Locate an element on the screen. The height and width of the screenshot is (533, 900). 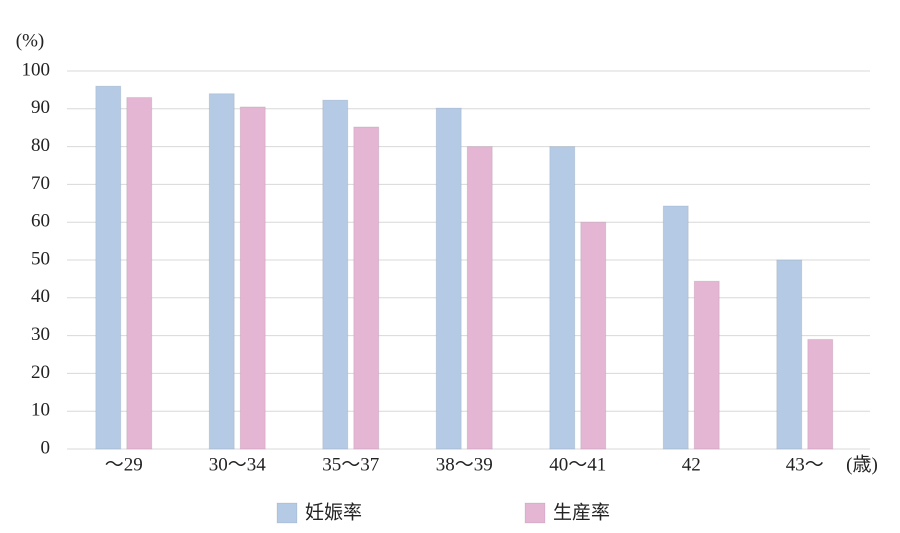
y-tick-label: 0 is located at coordinates (46, 447).